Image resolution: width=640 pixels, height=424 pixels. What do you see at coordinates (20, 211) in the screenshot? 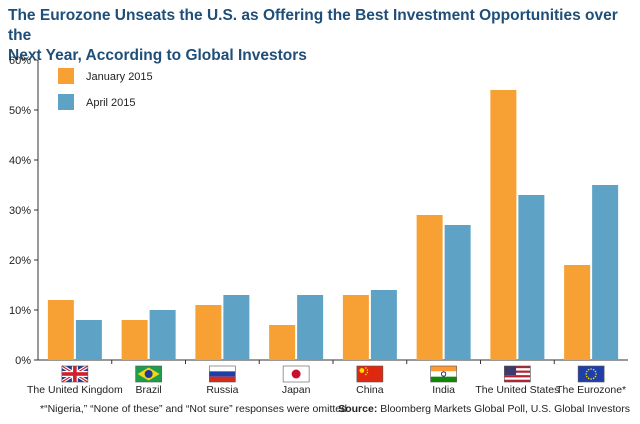
I see `y-tick-label: 30%` at bounding box center [20, 211].